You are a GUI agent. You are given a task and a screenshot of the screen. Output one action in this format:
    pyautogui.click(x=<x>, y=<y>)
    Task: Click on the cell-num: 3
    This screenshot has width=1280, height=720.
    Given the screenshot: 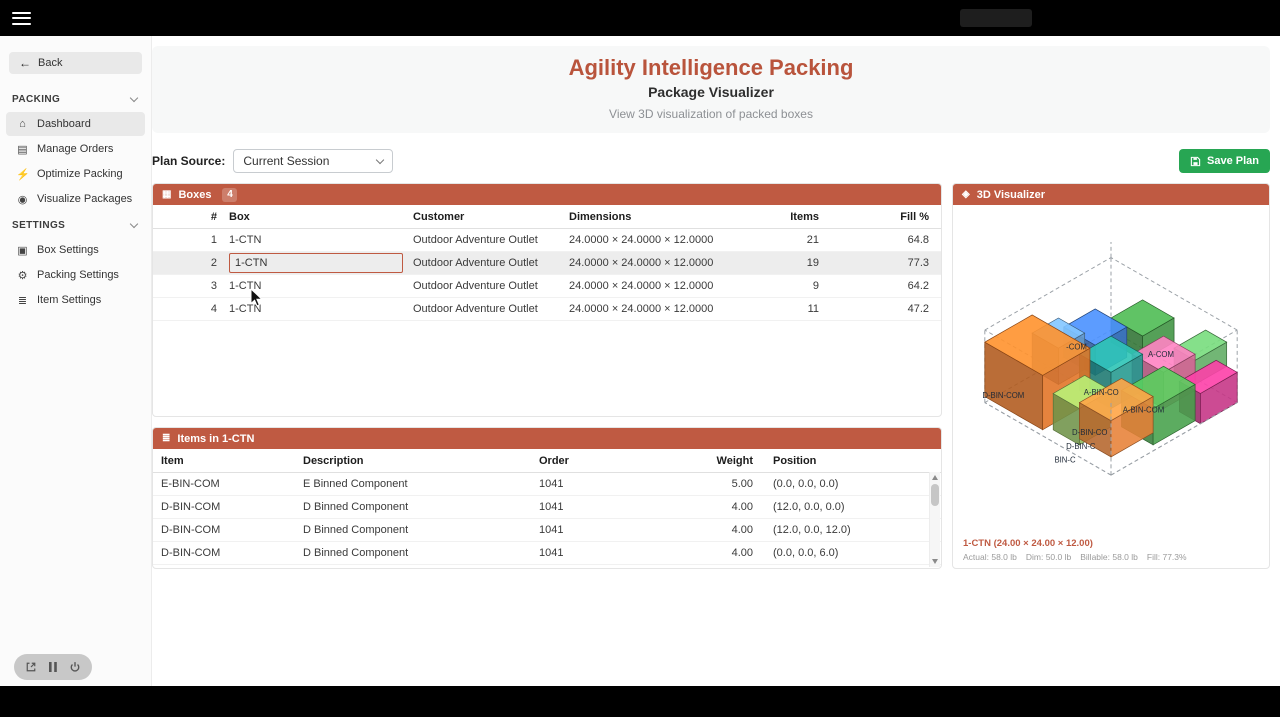 What is the action you would take?
    pyautogui.click(x=213, y=286)
    